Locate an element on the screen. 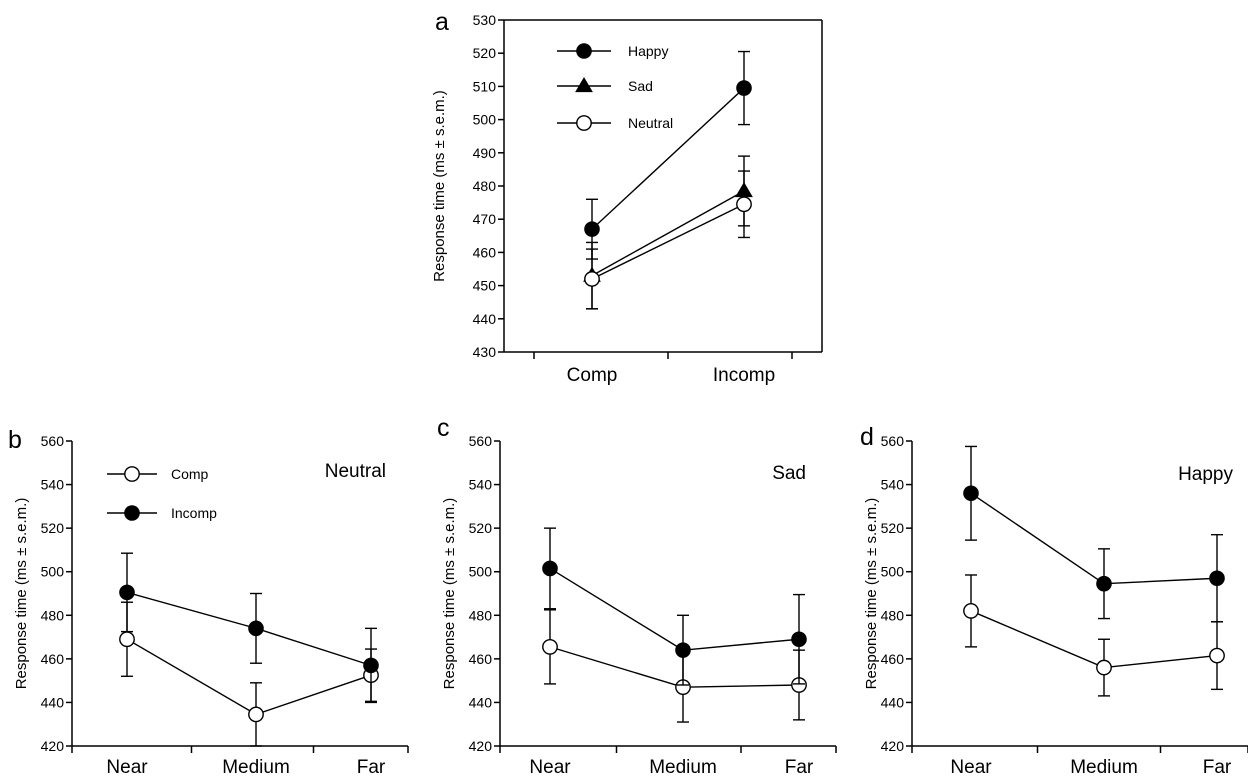 This screenshot has width=1248, height=779. panel-letter: d is located at coordinates (867, 437).